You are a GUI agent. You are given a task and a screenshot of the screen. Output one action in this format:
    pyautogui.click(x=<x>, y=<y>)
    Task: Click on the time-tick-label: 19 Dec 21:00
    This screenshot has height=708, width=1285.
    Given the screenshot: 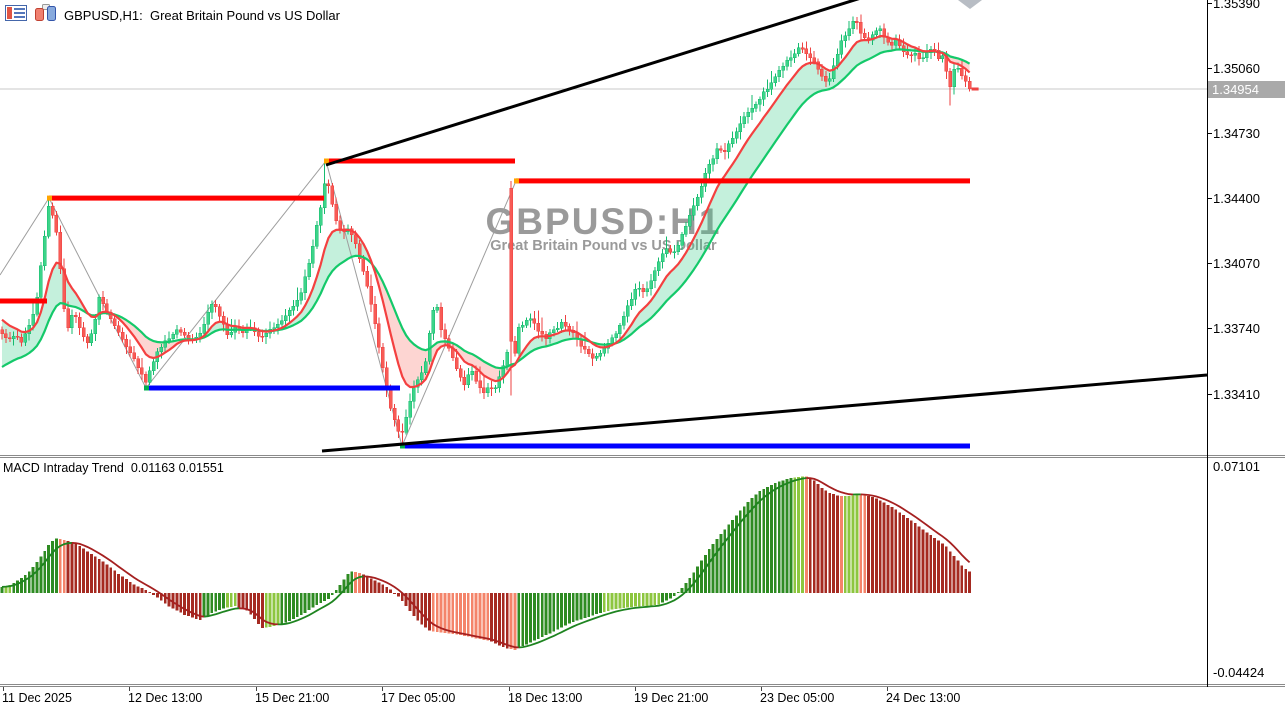 What is the action you would take?
    pyautogui.click(x=671, y=698)
    